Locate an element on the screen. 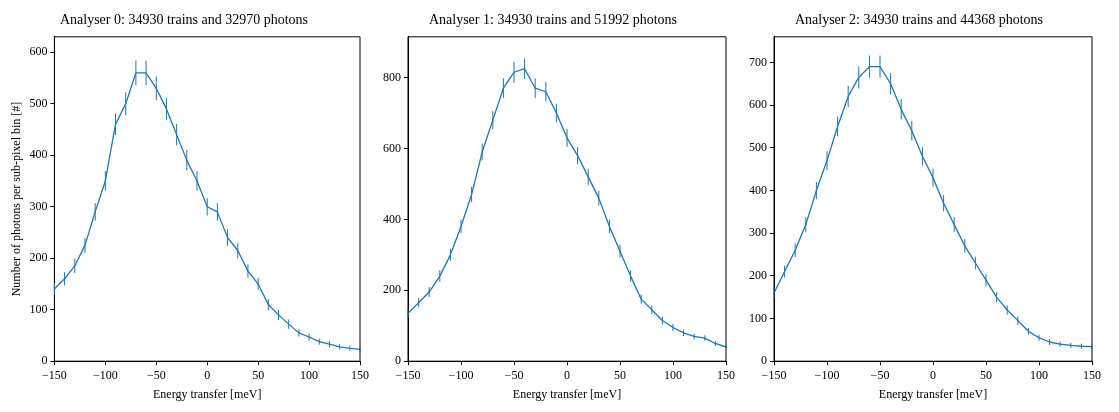  y-axis-title: Number of photons per sub-pixel bin [#] is located at coordinates (16, 199).